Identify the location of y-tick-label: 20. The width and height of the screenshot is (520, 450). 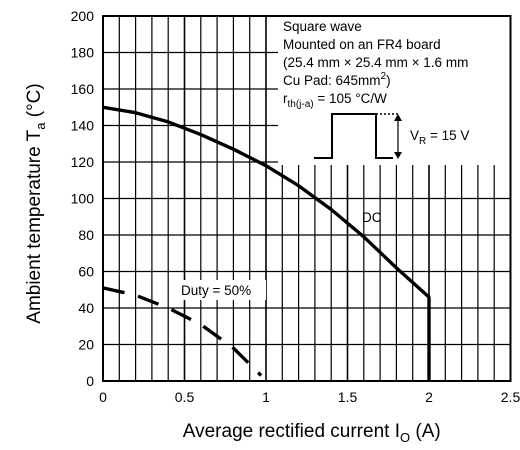
(86, 345).